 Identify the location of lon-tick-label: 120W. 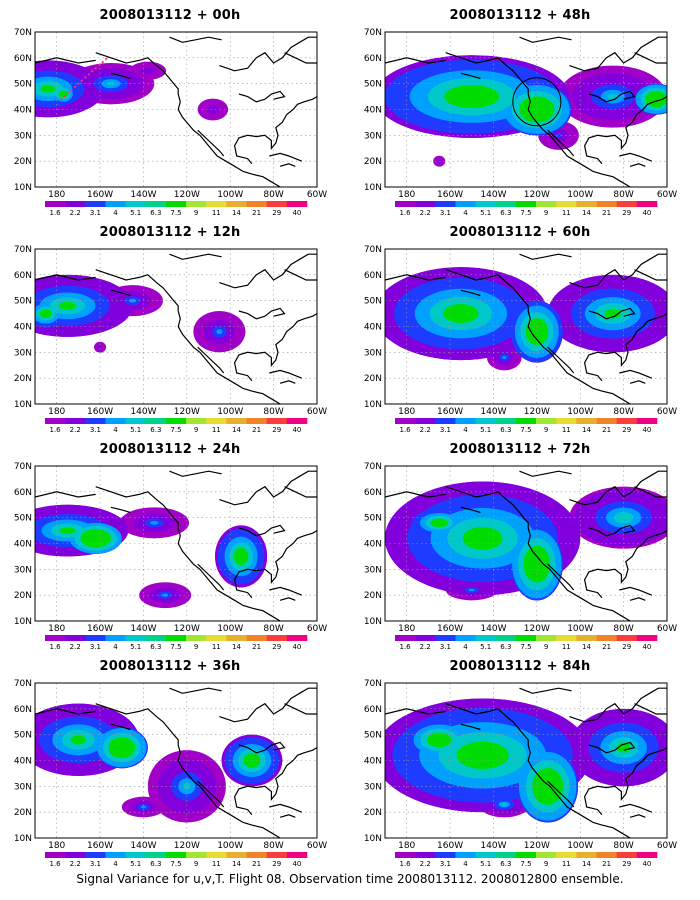
(537, 195).